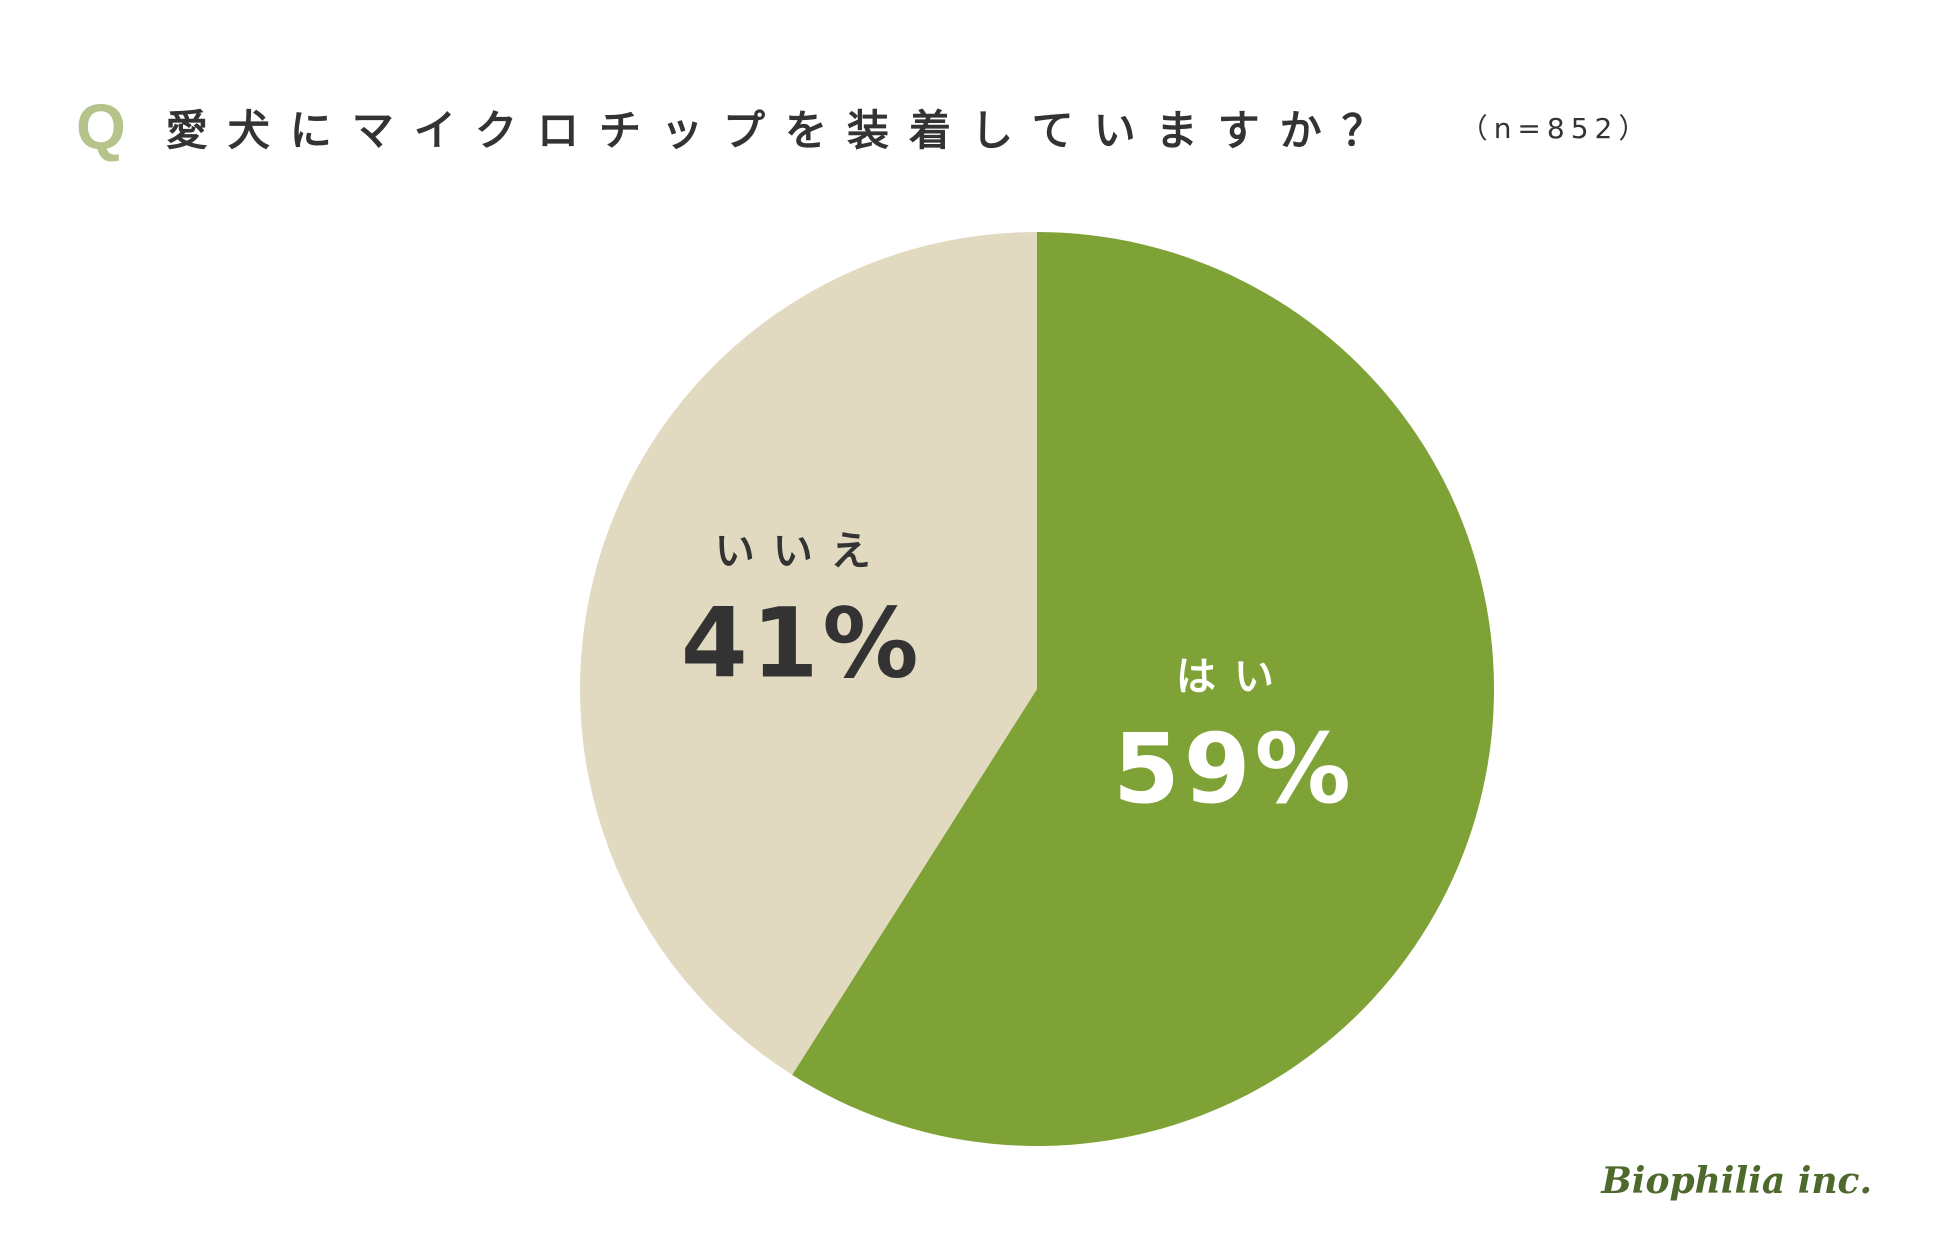  I want to click on slice-category-label: いいえ, so click(802, 552).